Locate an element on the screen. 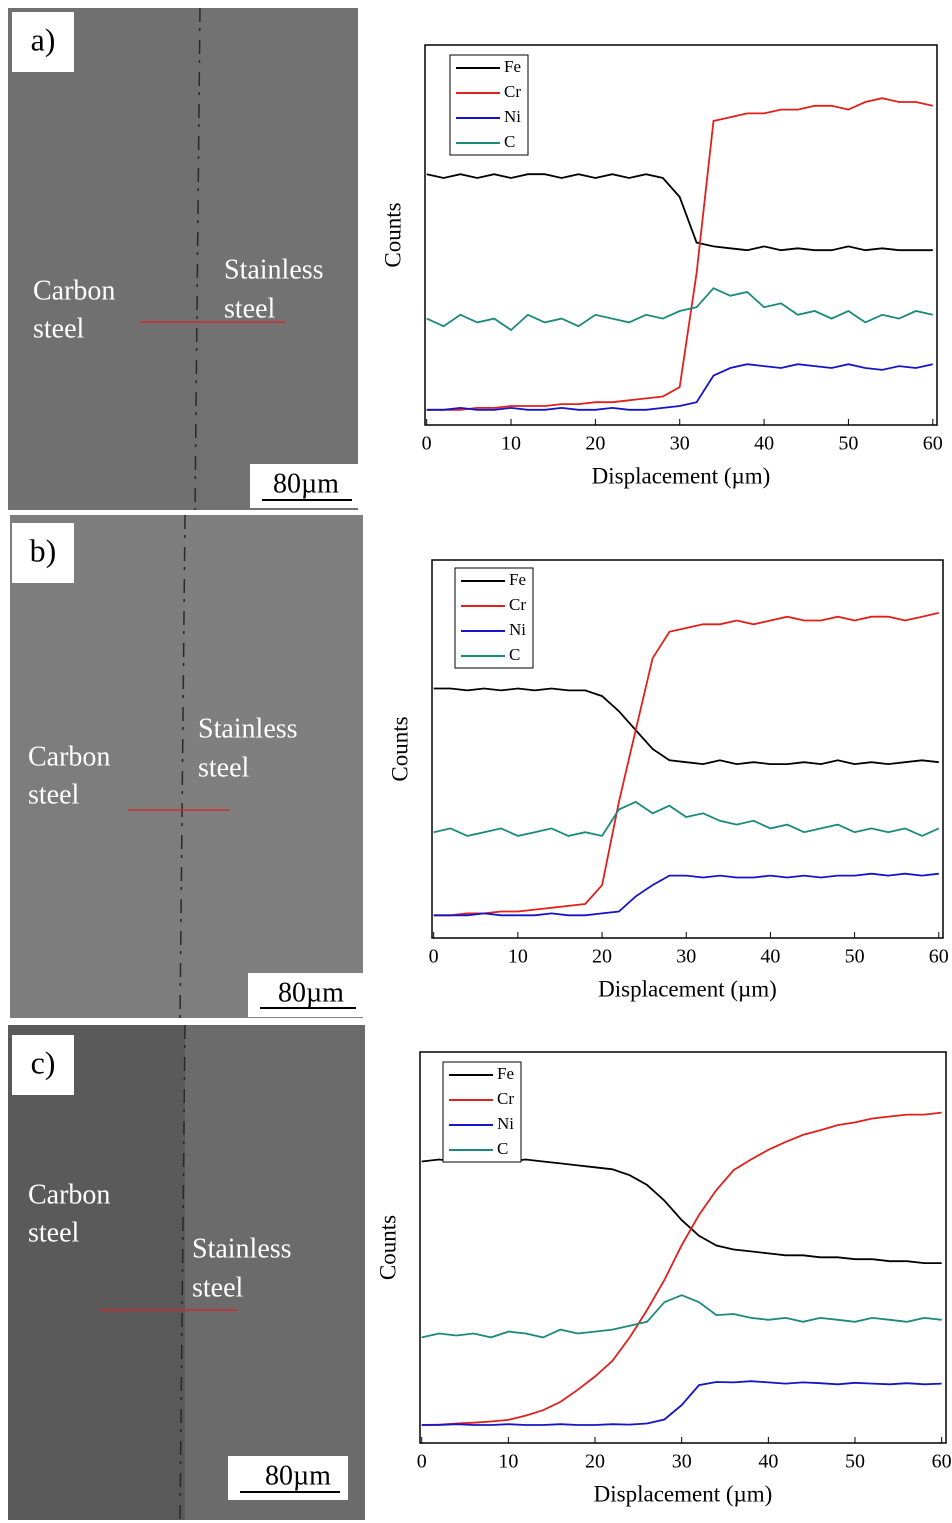 Image resolution: width=952 pixels, height=1523 pixels. panel-label: b) is located at coordinates (43, 550).